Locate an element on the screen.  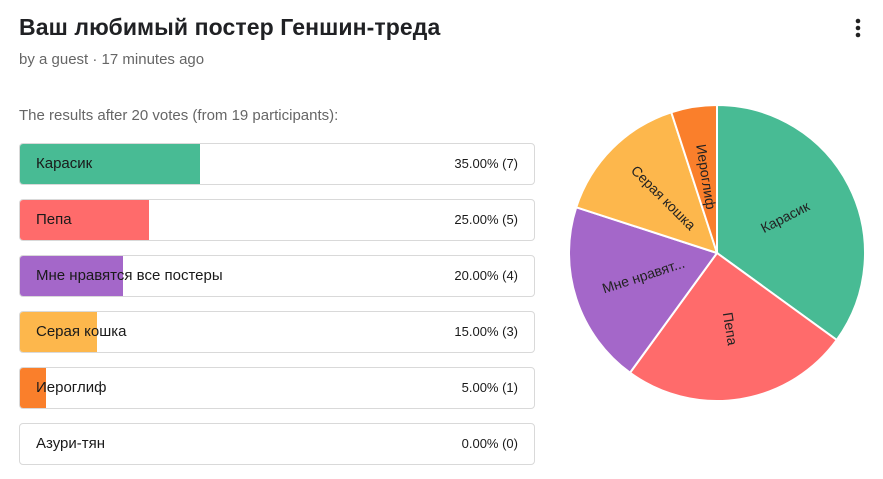
poll-option-label: Азури-тян is located at coordinates (71, 443).